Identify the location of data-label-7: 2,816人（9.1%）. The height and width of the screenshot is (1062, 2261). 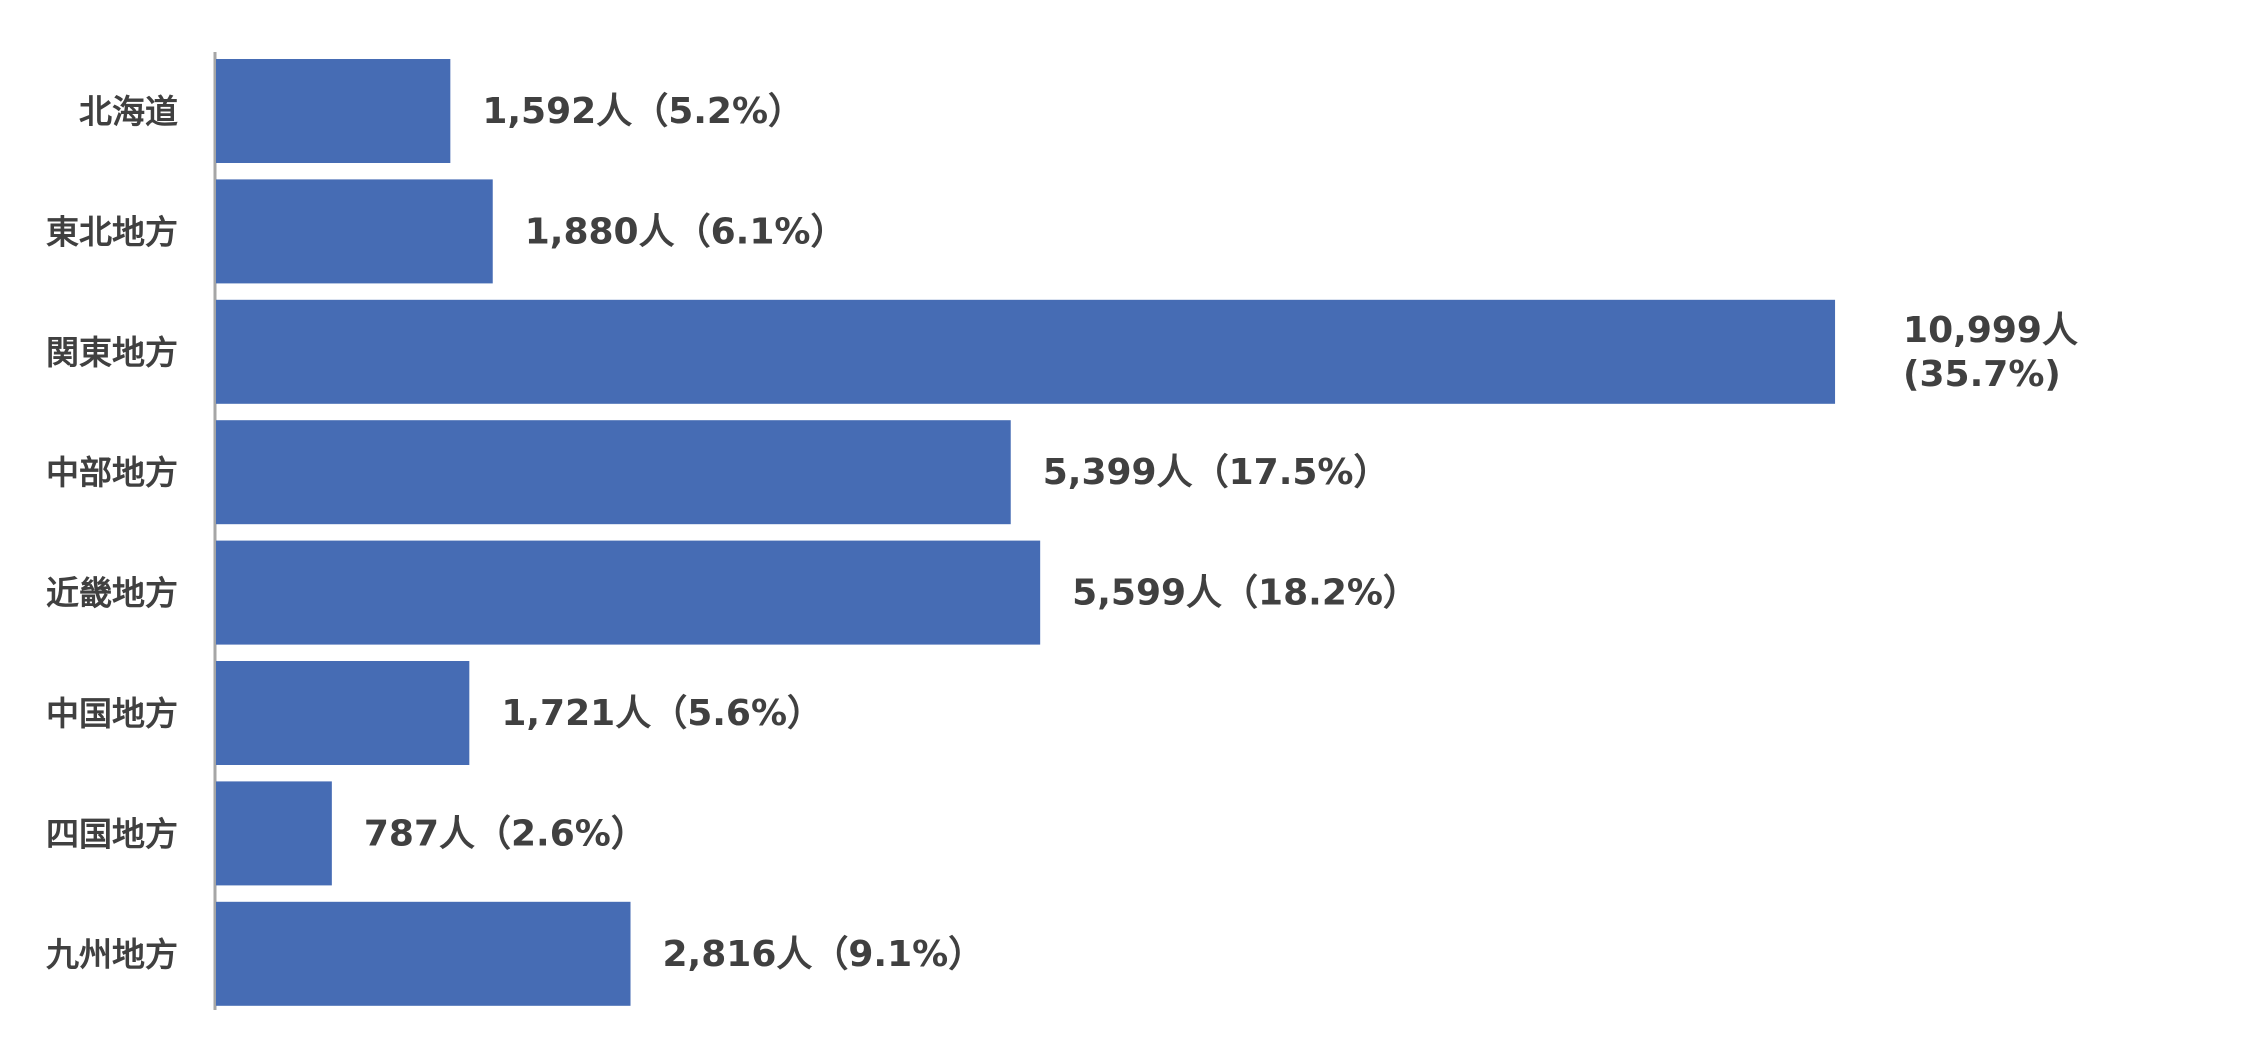
(824, 954).